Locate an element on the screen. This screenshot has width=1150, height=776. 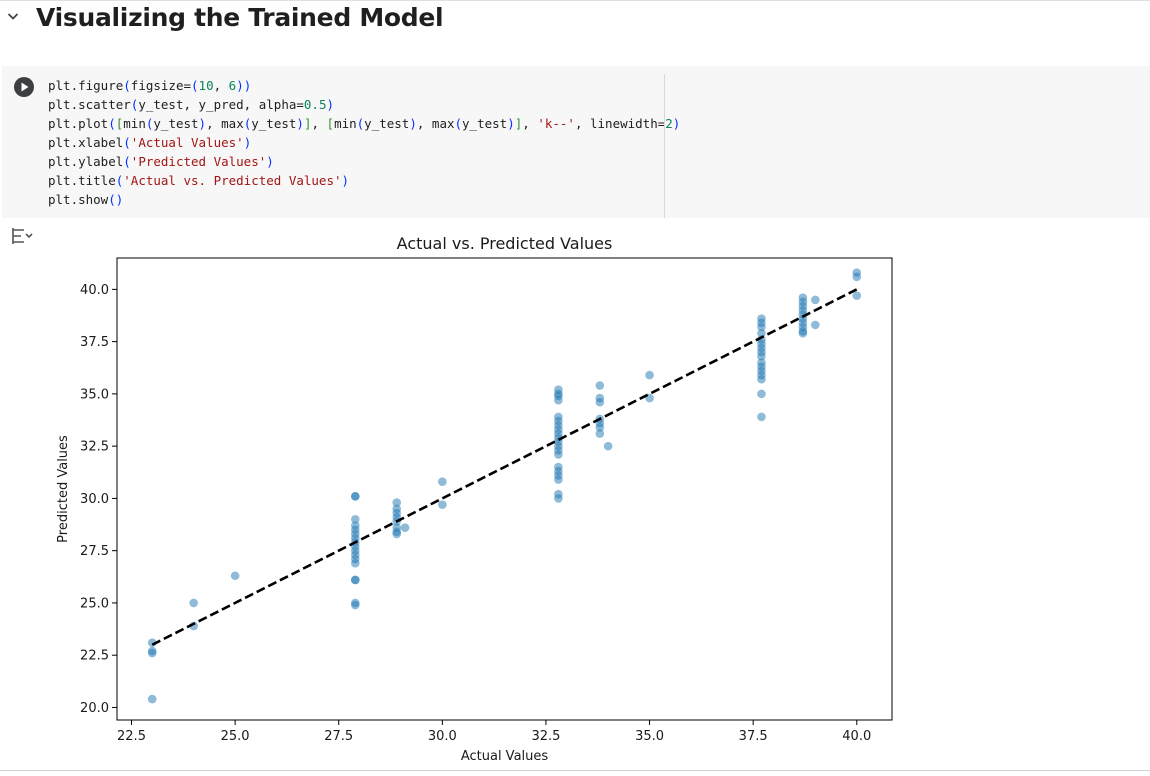
code-token: 2 is located at coordinates (669, 123).